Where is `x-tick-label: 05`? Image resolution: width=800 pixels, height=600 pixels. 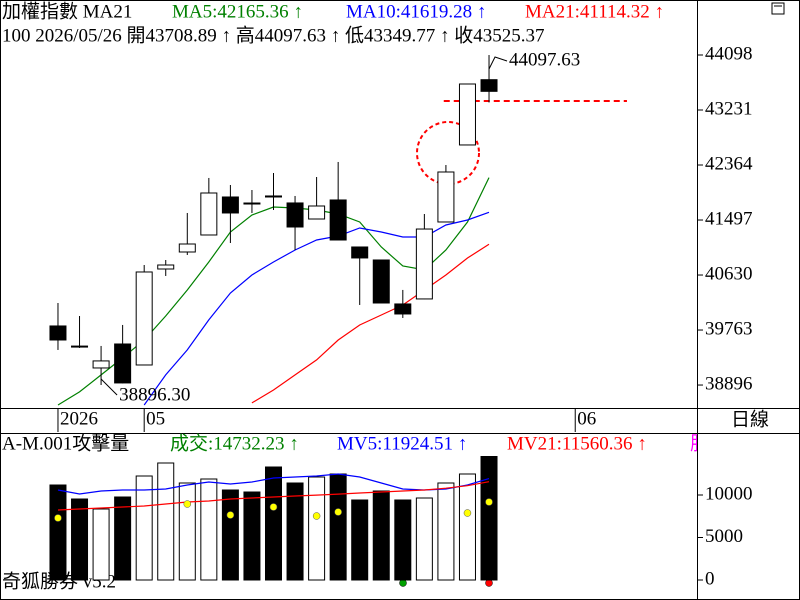 x-tick-label: 05 is located at coordinates (155, 418).